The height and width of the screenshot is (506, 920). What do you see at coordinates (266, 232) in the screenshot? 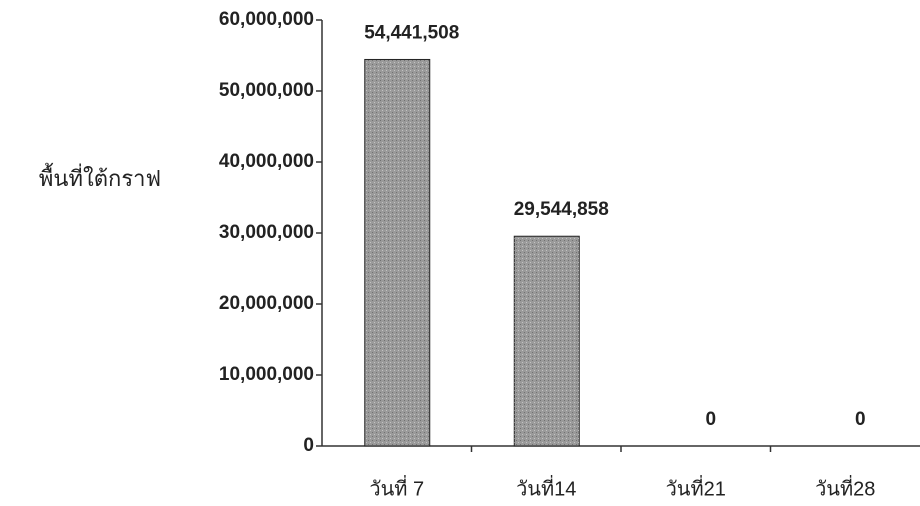
I see `y-tick-label: 30,000,000` at bounding box center [266, 232].